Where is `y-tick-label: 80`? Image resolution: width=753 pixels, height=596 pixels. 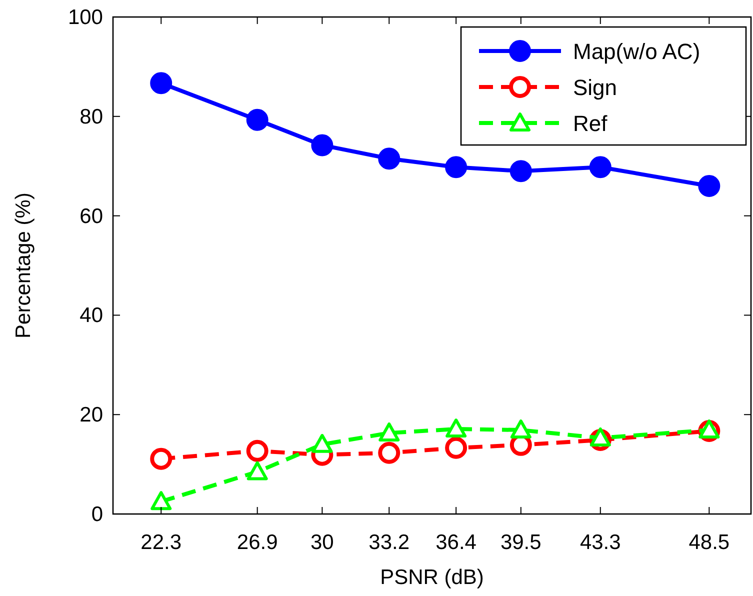
y-tick-label: 80 is located at coordinates (91, 116).